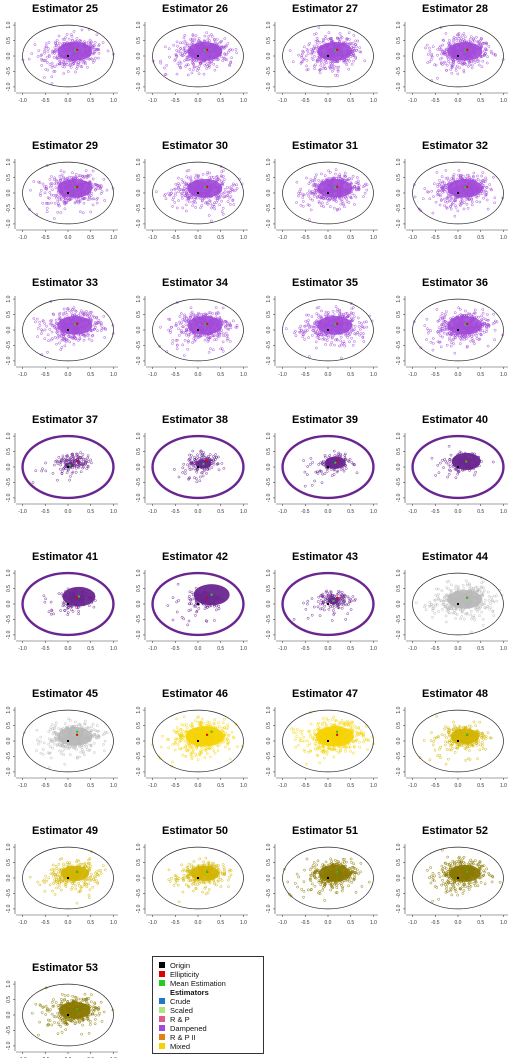 This screenshot has height=1058, width=520. Describe the element at coordinates (65, 694) in the screenshot. I see `panel-title: Estimator 45` at that location.